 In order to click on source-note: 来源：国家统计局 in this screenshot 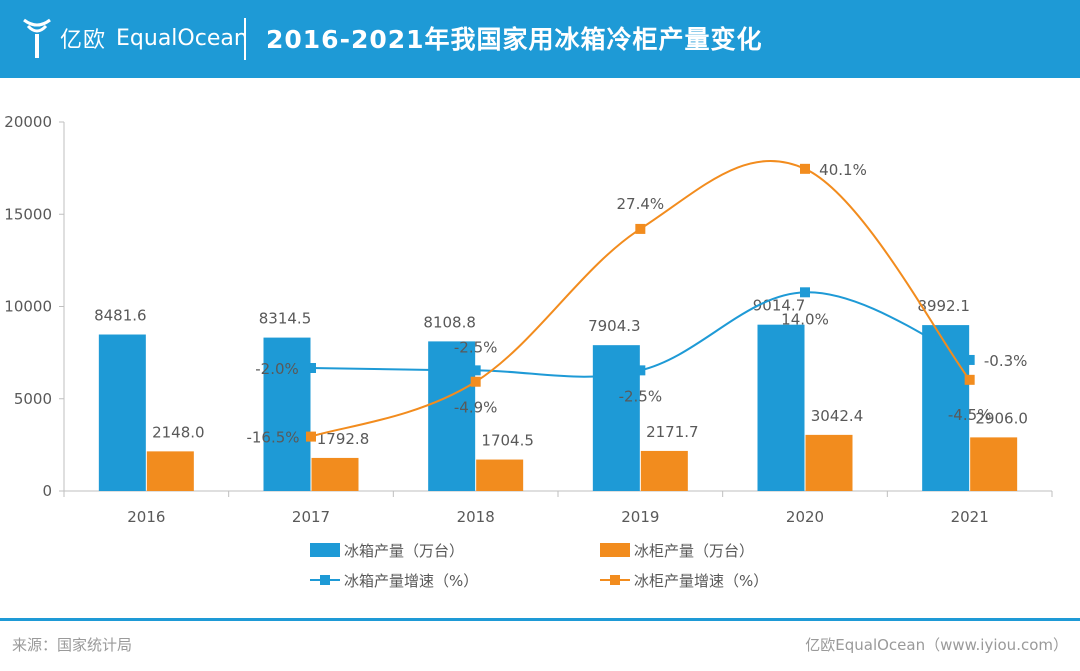, I will do `click(72, 645)`.